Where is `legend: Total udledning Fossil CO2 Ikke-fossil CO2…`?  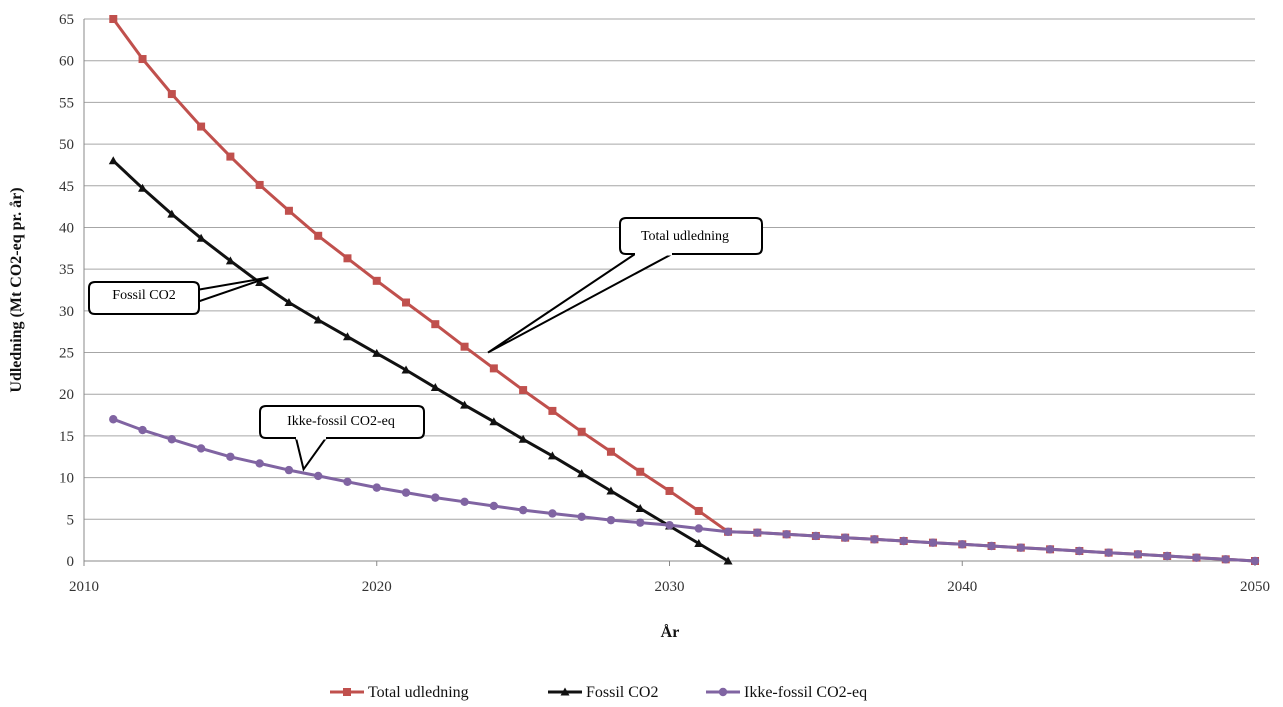 legend: Total udledning Fossil CO2 Ikke-fossil CO2… is located at coordinates (598, 692).